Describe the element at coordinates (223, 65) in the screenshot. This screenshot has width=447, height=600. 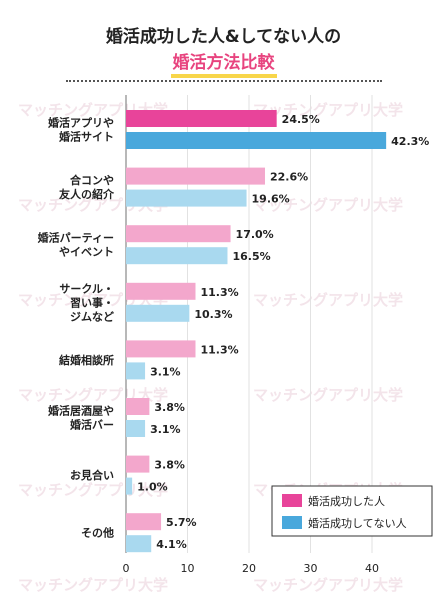
I see `chart-title-highlight: 婚活方法比較` at that location.